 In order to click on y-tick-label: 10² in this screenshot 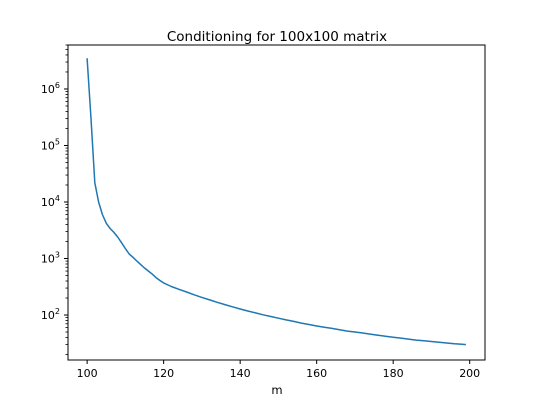, I will do `click(50, 314)`.